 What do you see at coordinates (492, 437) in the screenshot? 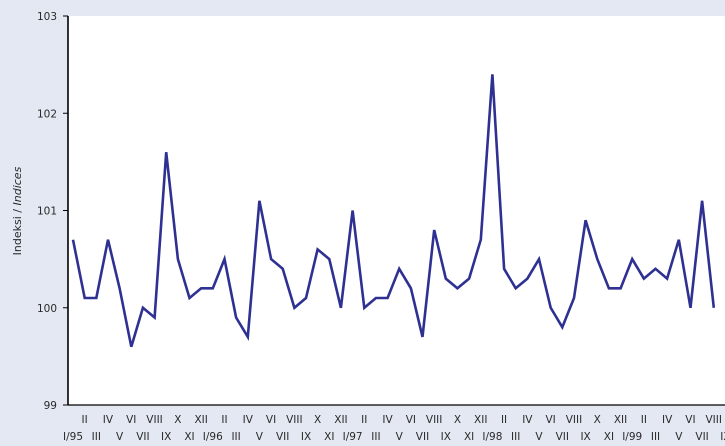
I see `x-tick-label: I/98` at bounding box center [492, 437].